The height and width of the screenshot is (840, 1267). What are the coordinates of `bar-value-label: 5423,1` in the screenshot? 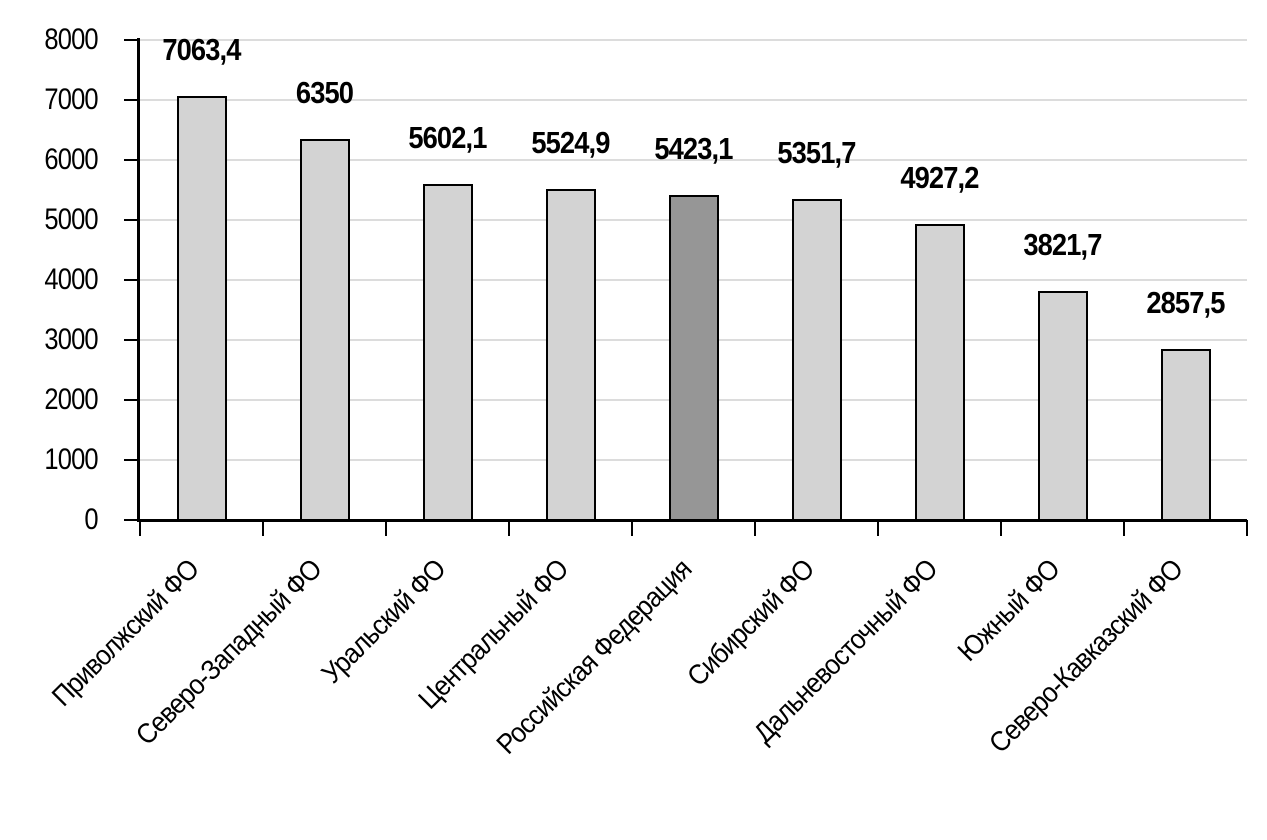 It's located at (694, 148).